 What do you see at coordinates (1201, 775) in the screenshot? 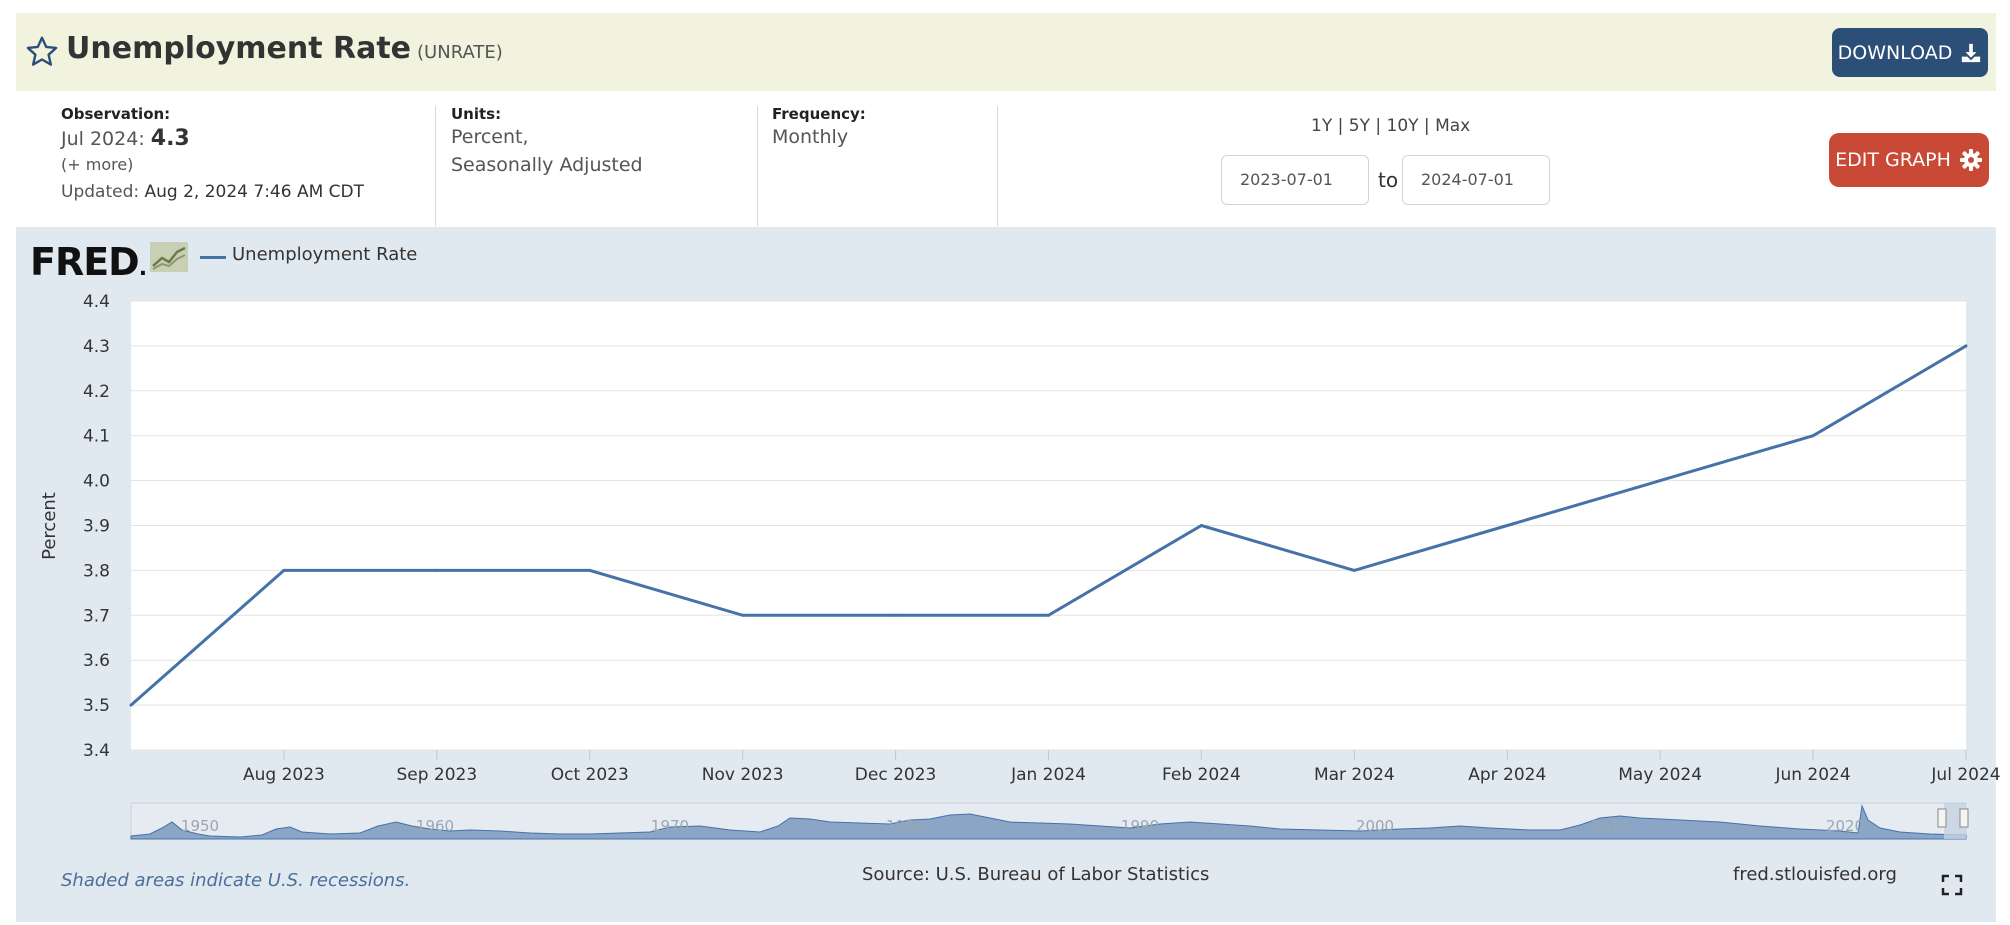
I see `x-tick-label: Feb 2024` at bounding box center [1201, 775].